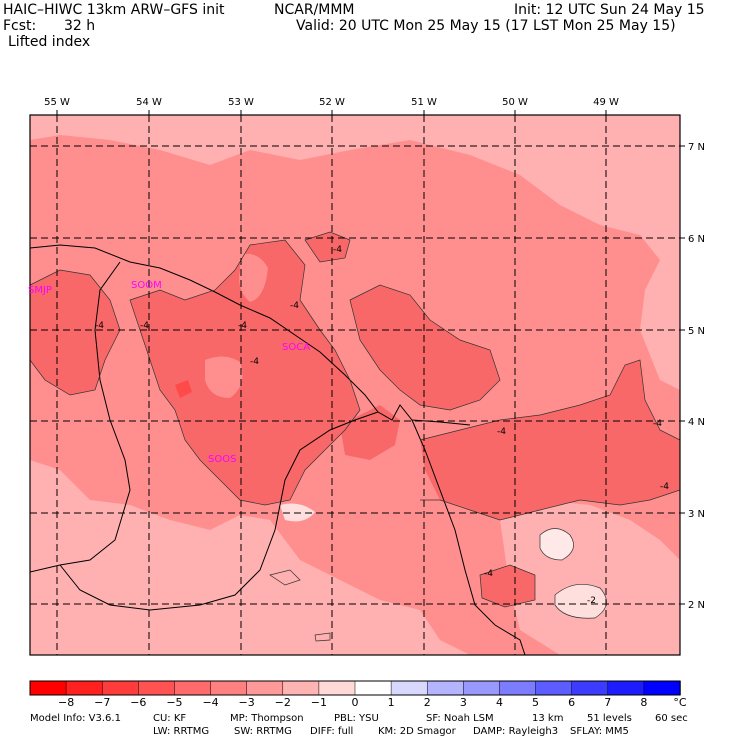 This screenshot has height=740, width=740. Describe the element at coordinates (355, 702) in the screenshot. I see `colorbar-tick-label: 0` at that location.